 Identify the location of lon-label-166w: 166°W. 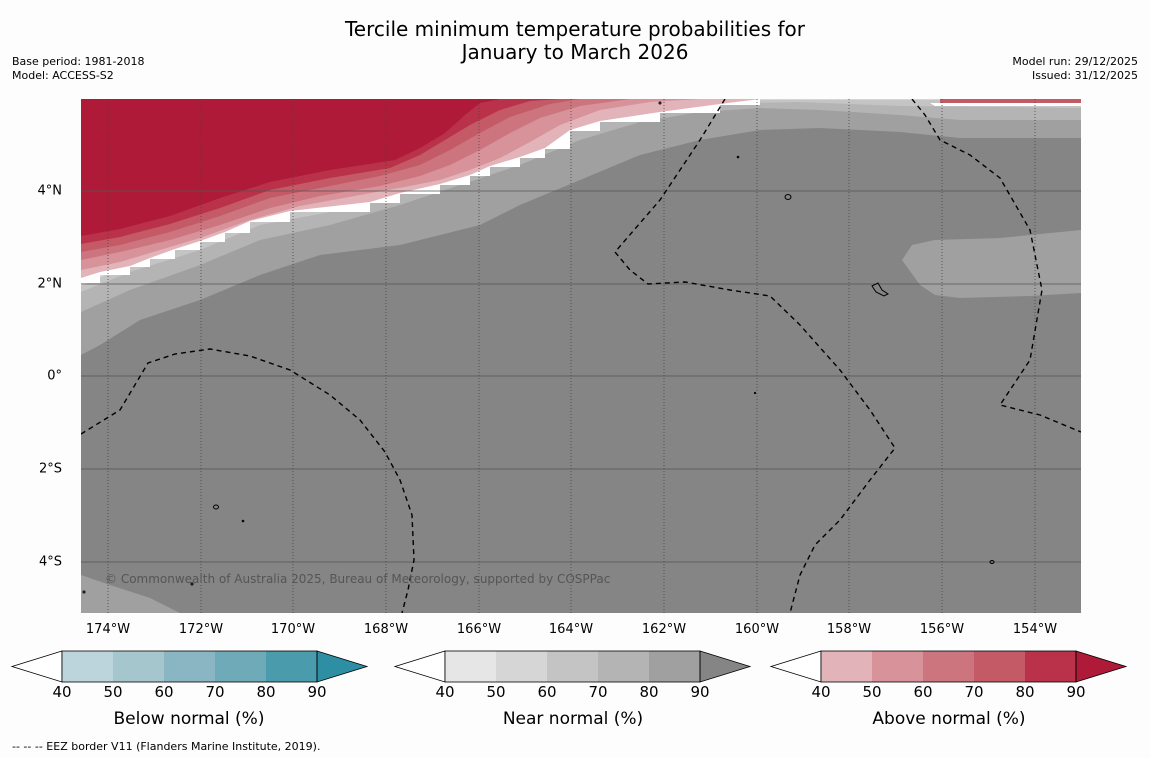
(479, 629).